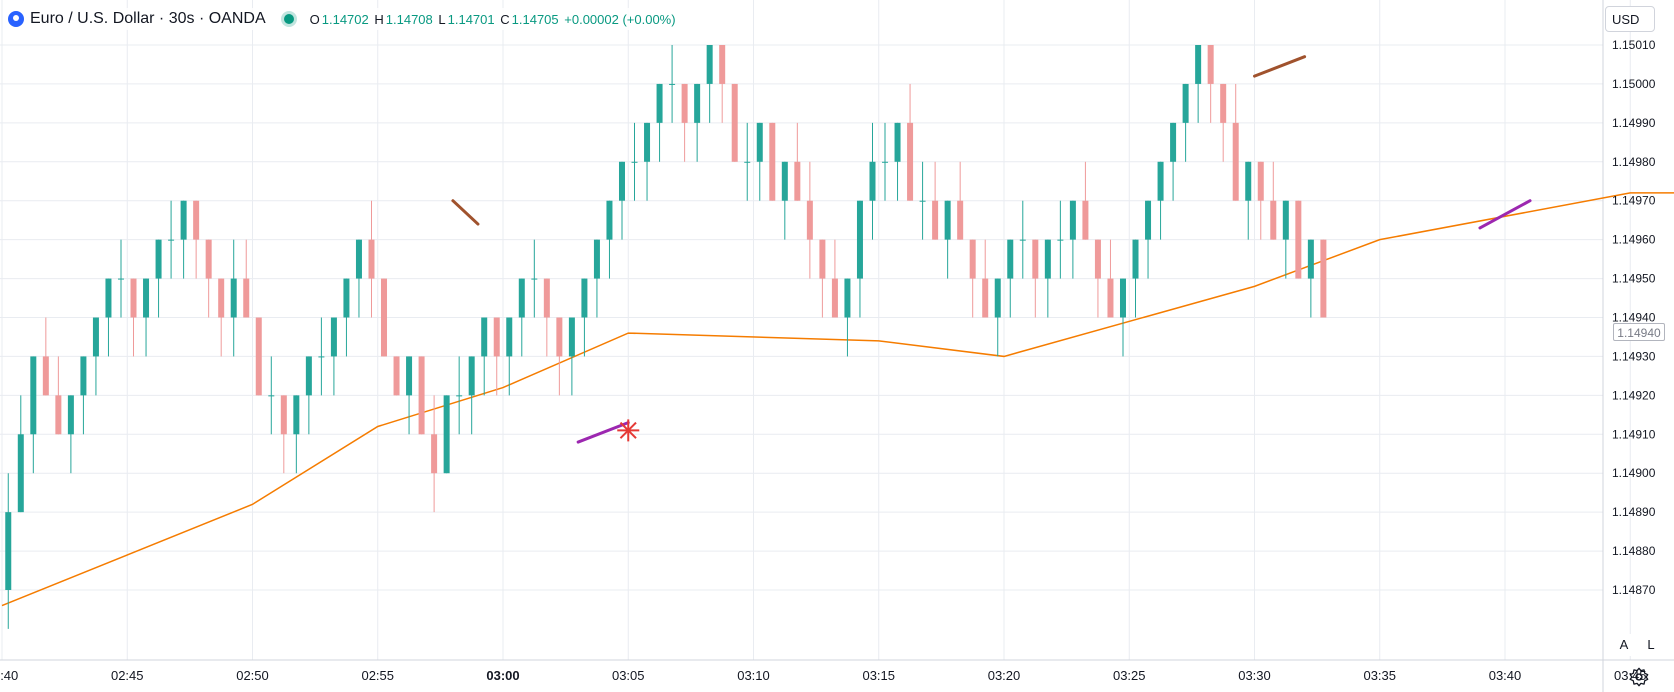  Describe the element at coordinates (1639, 677) in the screenshot. I see `gear-icon` at that location.